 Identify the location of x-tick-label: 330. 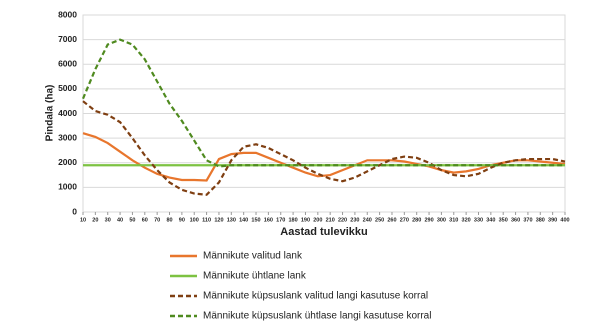
(478, 220).